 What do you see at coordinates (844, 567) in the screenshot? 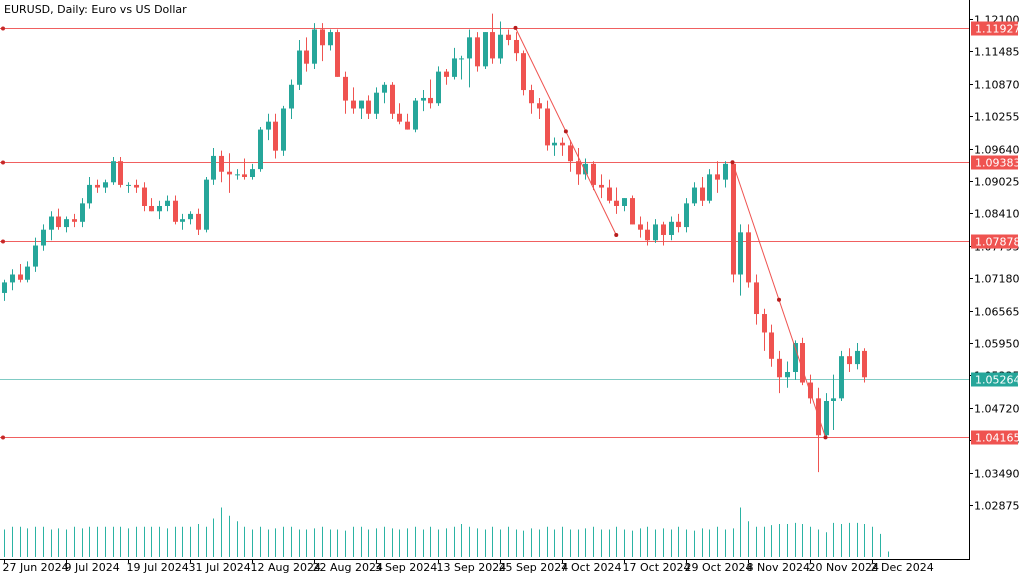
I see `date-tick-label: 20 Nov 2024` at bounding box center [844, 567].